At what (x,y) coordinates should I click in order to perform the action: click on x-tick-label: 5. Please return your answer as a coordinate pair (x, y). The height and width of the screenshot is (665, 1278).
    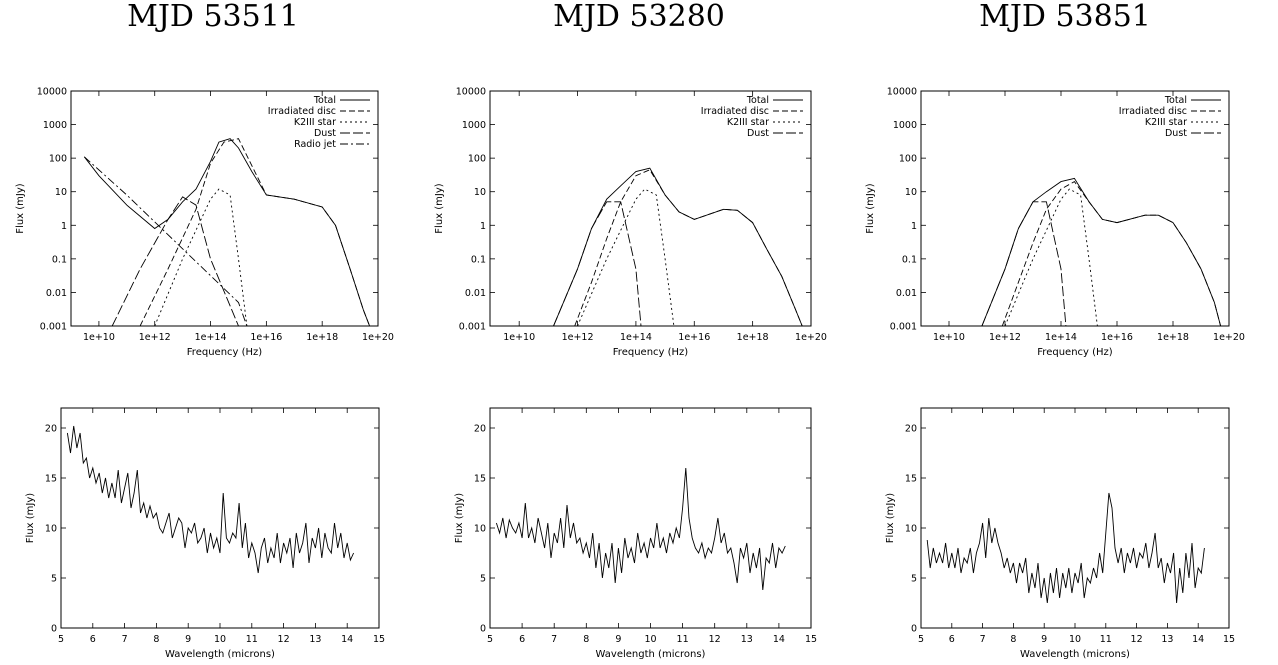
    Looking at the image, I should click on (921, 639).